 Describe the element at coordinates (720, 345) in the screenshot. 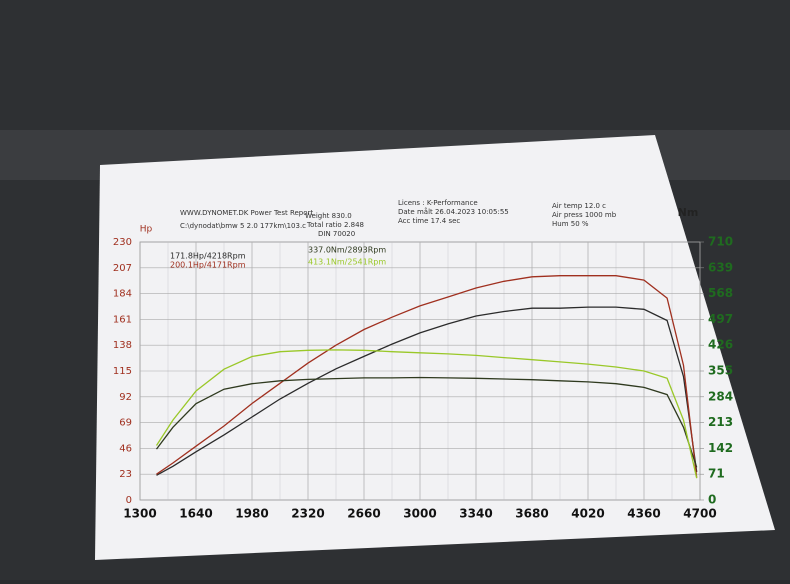

I see `y2-tick-label: 426` at that location.